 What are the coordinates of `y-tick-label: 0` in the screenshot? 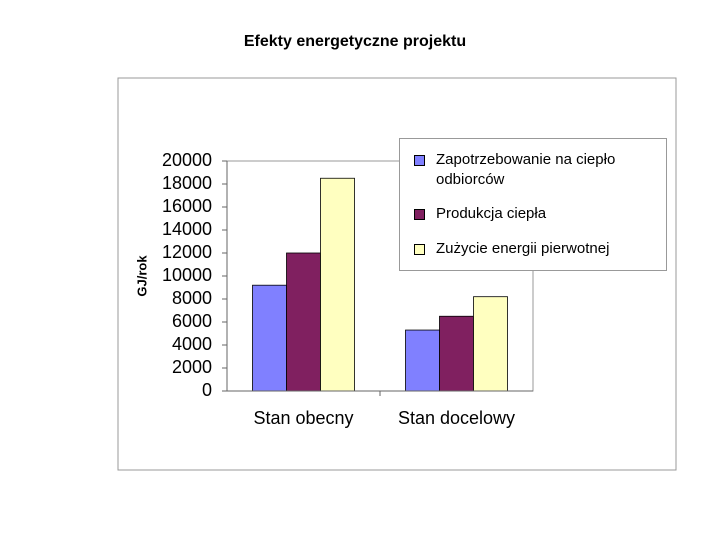 It's located at (207, 390).